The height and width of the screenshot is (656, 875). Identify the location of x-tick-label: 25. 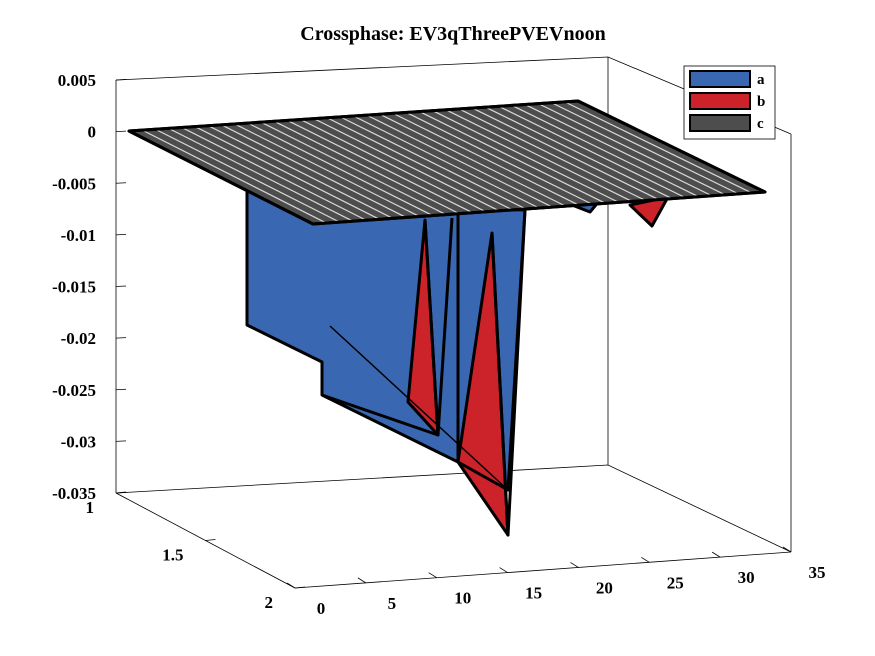
(675, 582).